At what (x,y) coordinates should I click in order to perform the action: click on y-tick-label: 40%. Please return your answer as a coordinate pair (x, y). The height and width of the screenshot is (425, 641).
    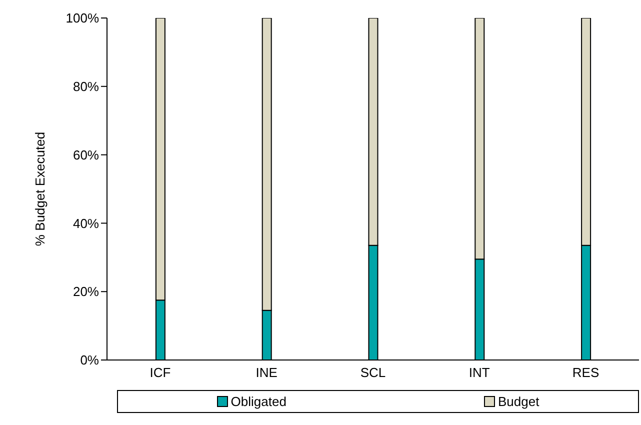
    Looking at the image, I should click on (86, 223).